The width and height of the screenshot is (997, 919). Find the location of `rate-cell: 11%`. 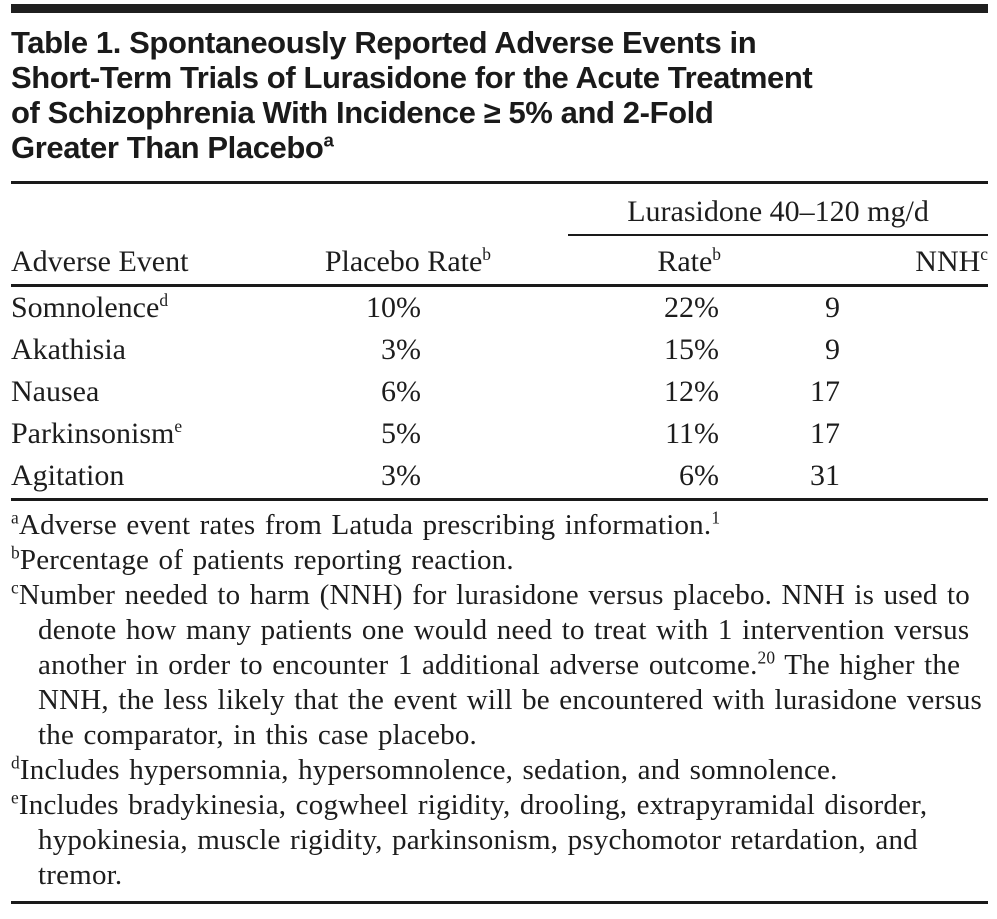

rate-cell: 11% is located at coordinates (692, 433).